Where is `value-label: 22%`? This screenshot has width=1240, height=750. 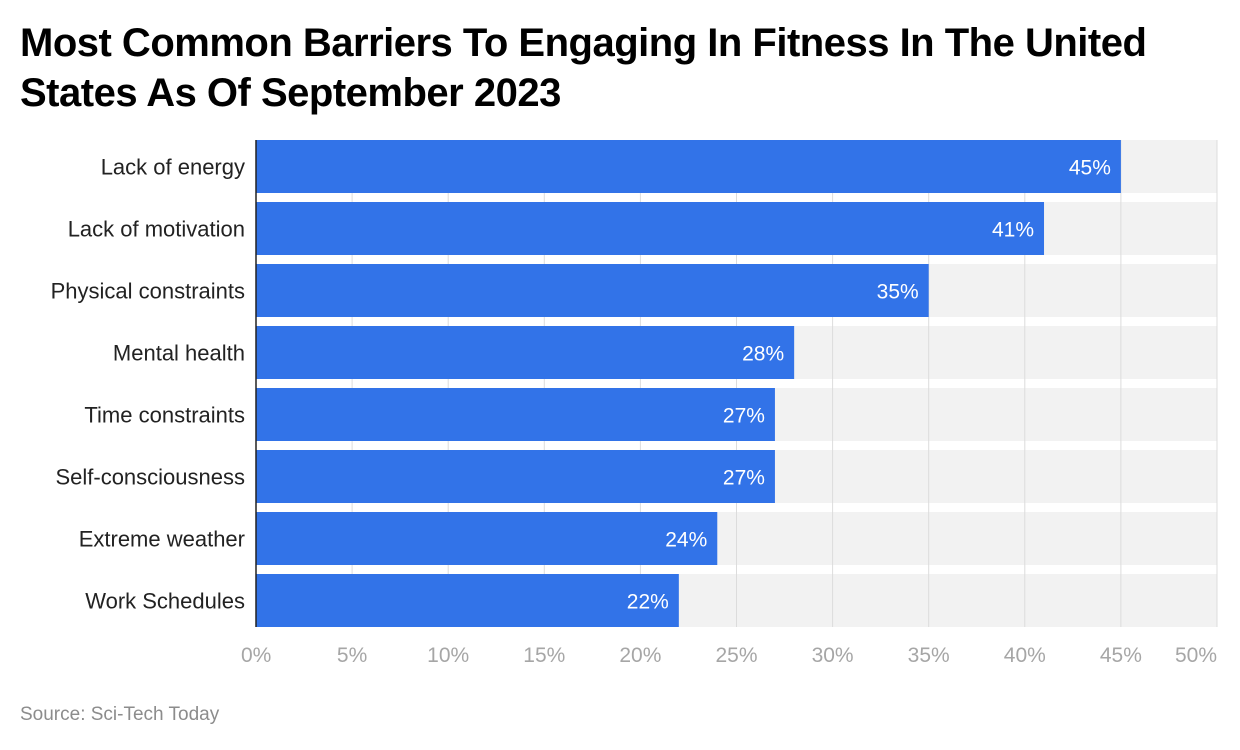
value-label: 22% is located at coordinates (648, 602).